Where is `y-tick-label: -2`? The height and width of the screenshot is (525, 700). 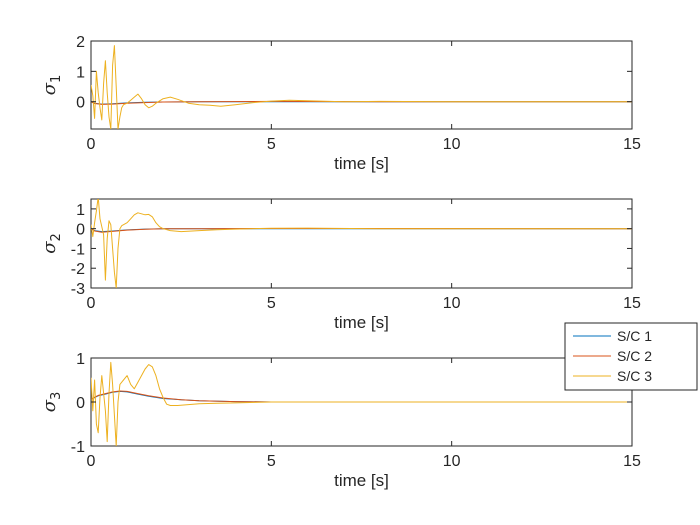 y-tick-label: -2 is located at coordinates (78, 269).